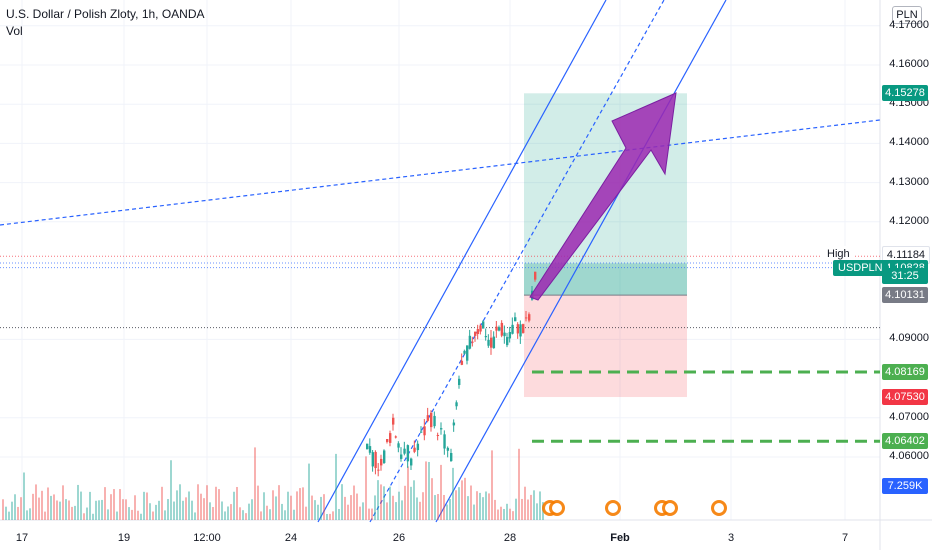 The width and height of the screenshot is (932, 555). What do you see at coordinates (909, 456) in the screenshot?
I see `price-tick-label: 4.06000` at bounding box center [909, 456].